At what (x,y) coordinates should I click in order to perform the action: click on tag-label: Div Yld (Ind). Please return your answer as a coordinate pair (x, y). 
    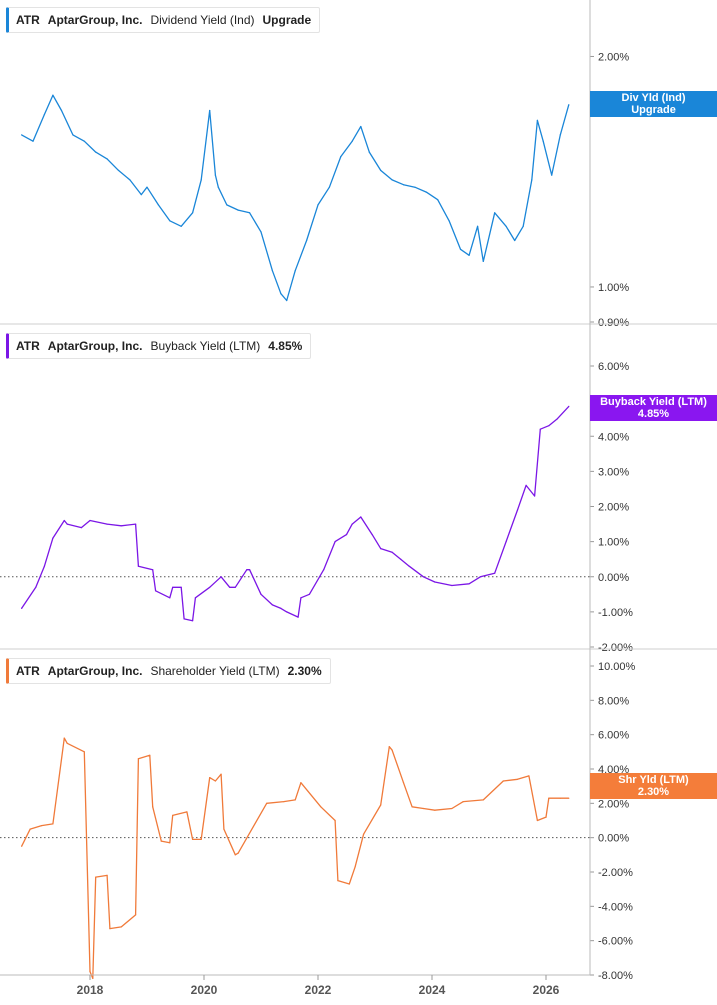
    Looking at the image, I should click on (653, 98).